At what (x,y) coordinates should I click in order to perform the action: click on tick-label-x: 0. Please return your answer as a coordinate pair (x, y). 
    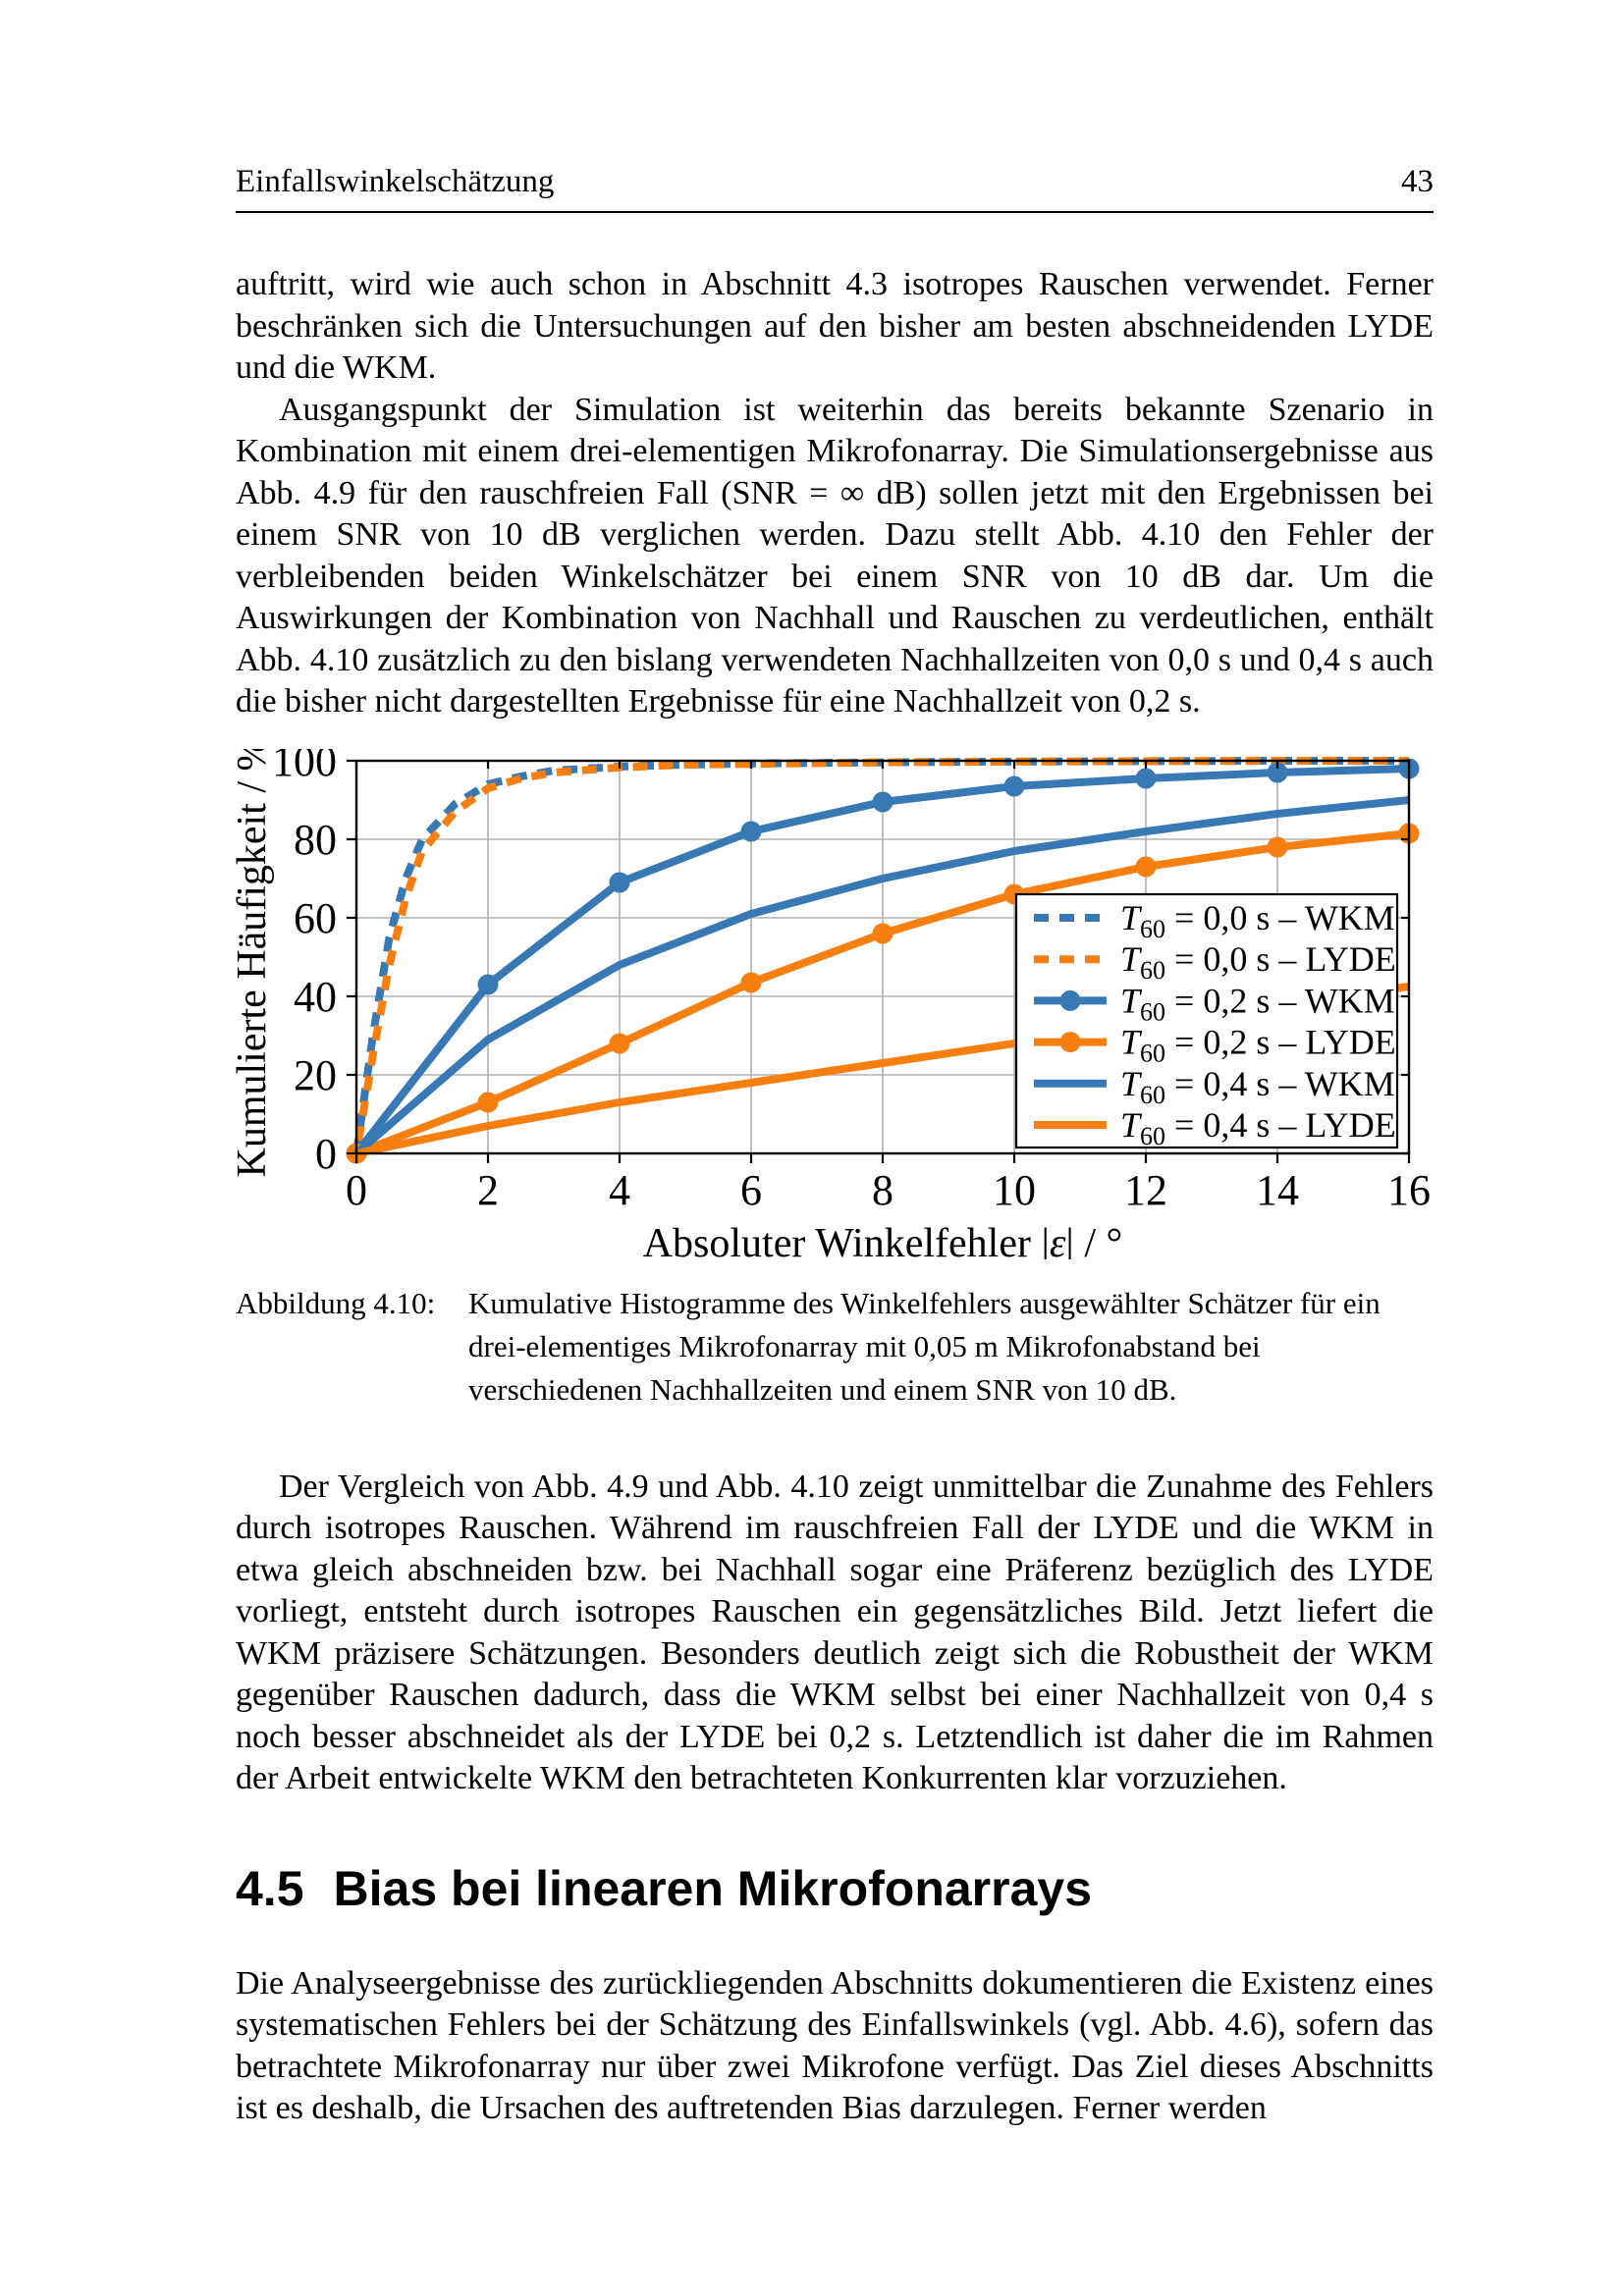
    Looking at the image, I should click on (356, 1190).